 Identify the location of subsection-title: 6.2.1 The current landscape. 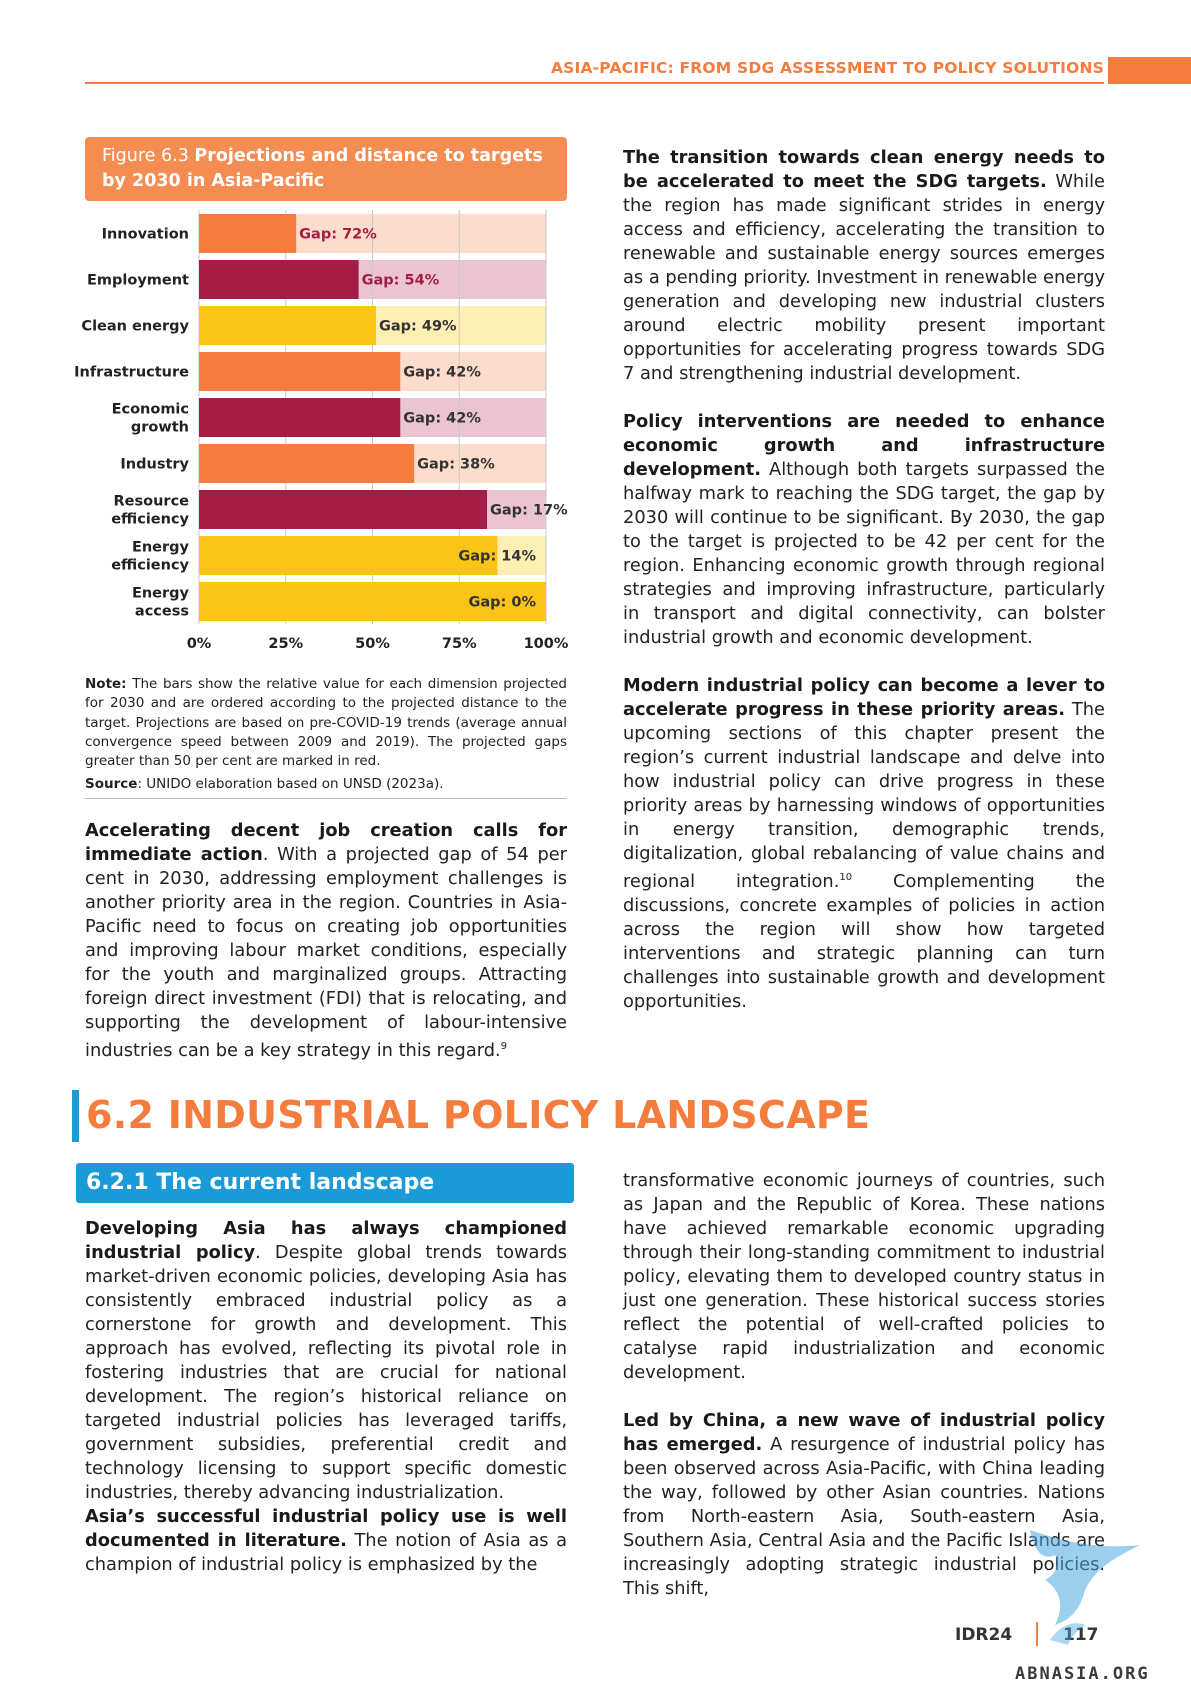
(325, 1183).